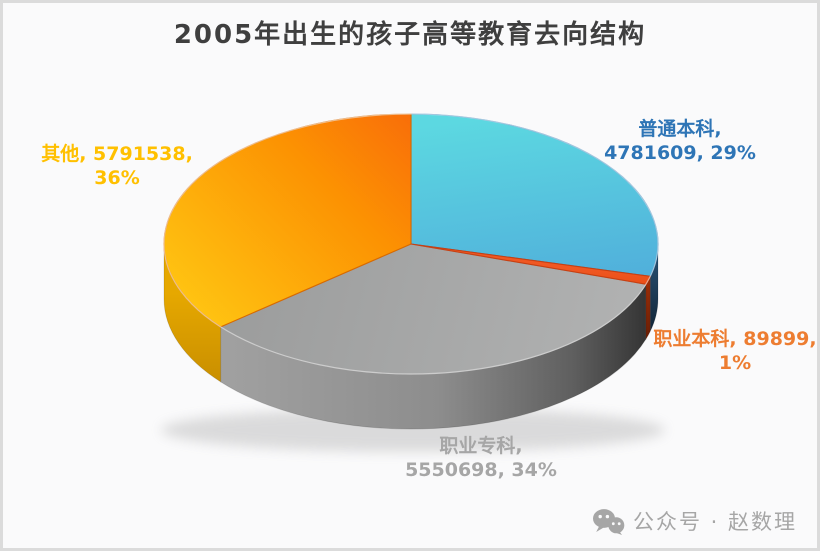  Describe the element at coordinates (680, 153) in the screenshot. I see `label-line-2: 4781609, 29%` at that location.